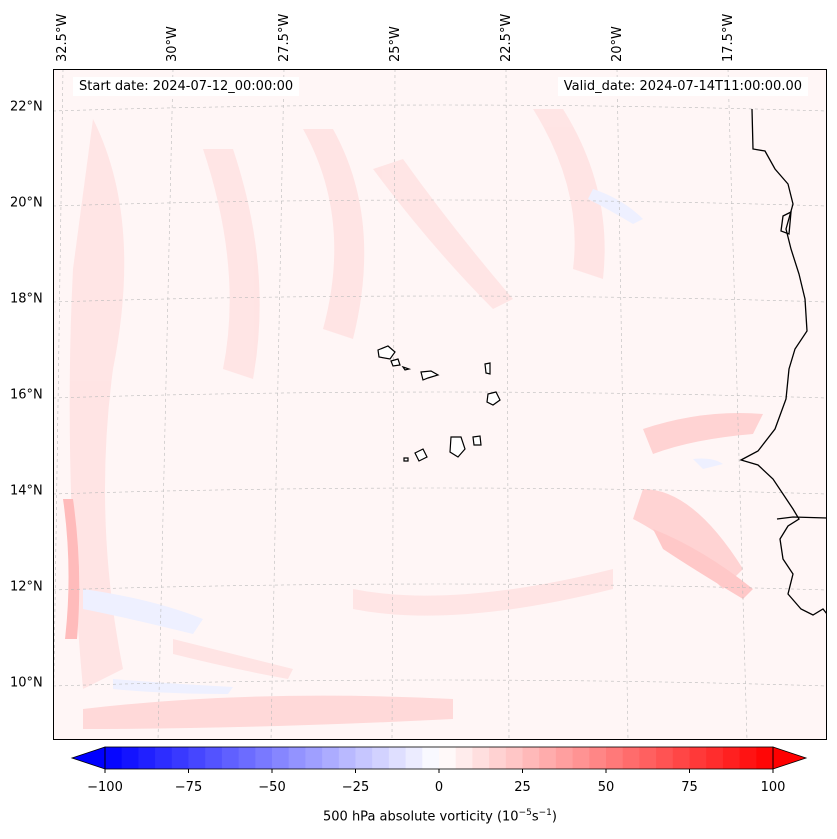 The width and height of the screenshot is (837, 839). What do you see at coordinates (186, 86) in the screenshot?
I see `start-date-label: Start date: 2024-07-12_00:00:00` at bounding box center [186, 86].